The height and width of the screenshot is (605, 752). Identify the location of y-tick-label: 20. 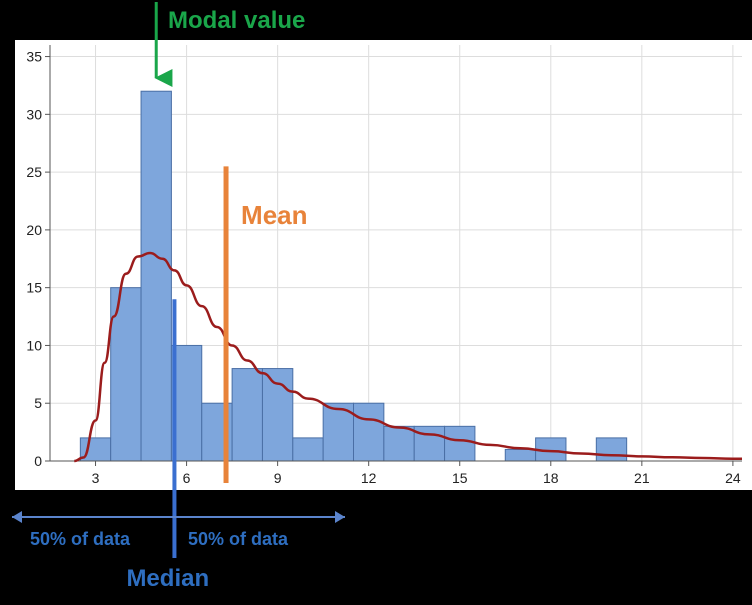
(34, 230).